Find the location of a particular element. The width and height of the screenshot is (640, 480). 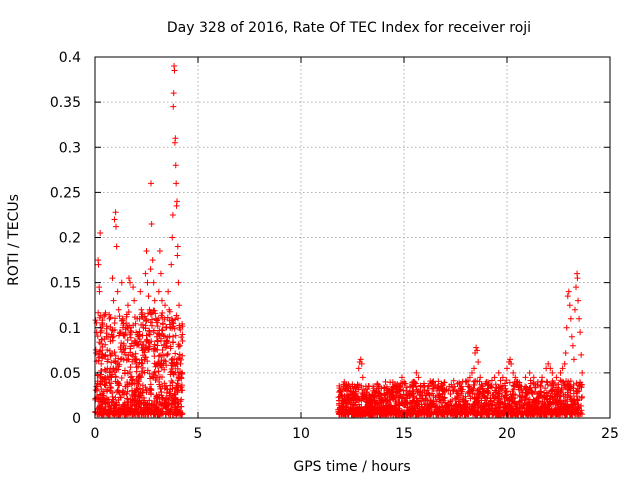

x-tick-label: 5 is located at coordinates (198, 434).